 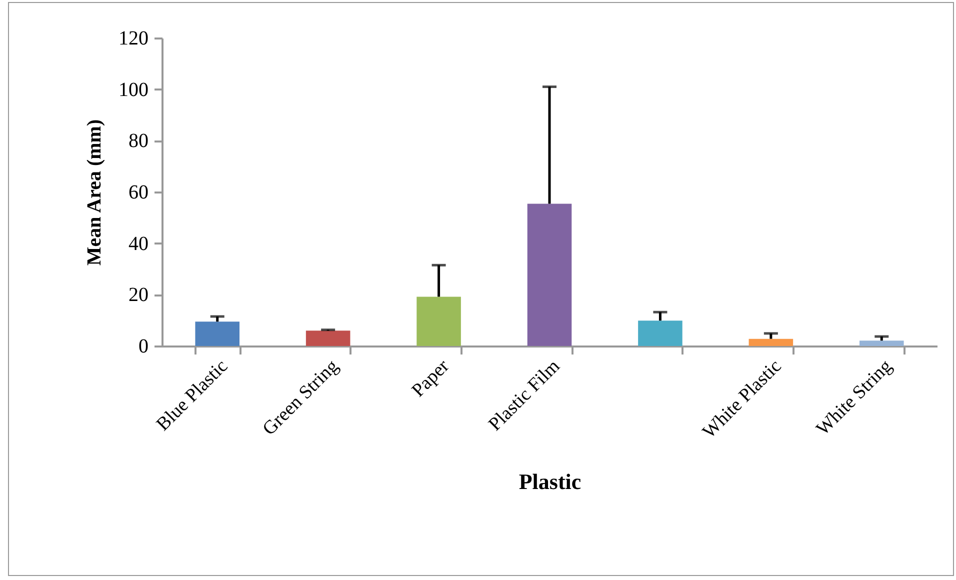 I want to click on y-tick-label: 0, so click(x=143, y=347).